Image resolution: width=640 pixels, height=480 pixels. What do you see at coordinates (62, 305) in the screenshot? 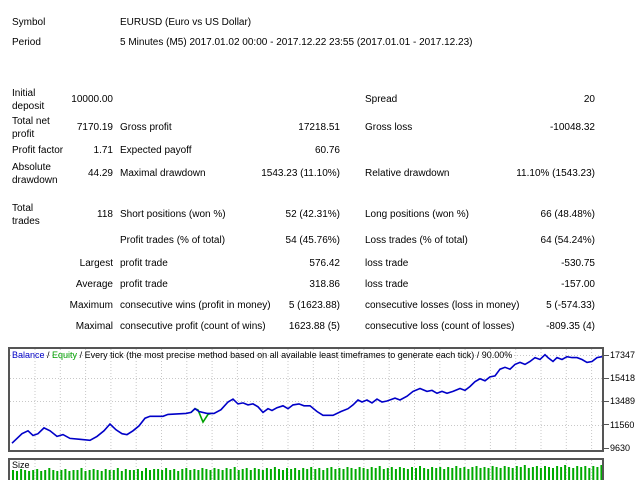
I see `stat-cell: Maximum` at bounding box center [62, 305].